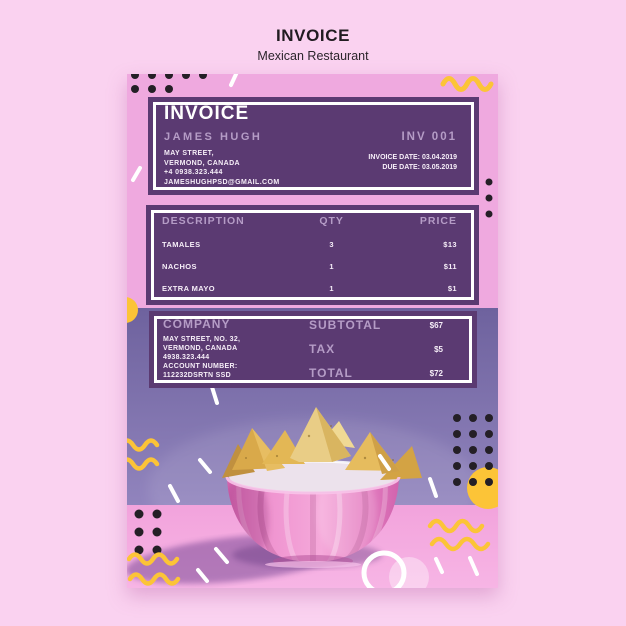 This screenshot has width=626, height=626. I want to click on column-header-price: PRICE, so click(438, 221).